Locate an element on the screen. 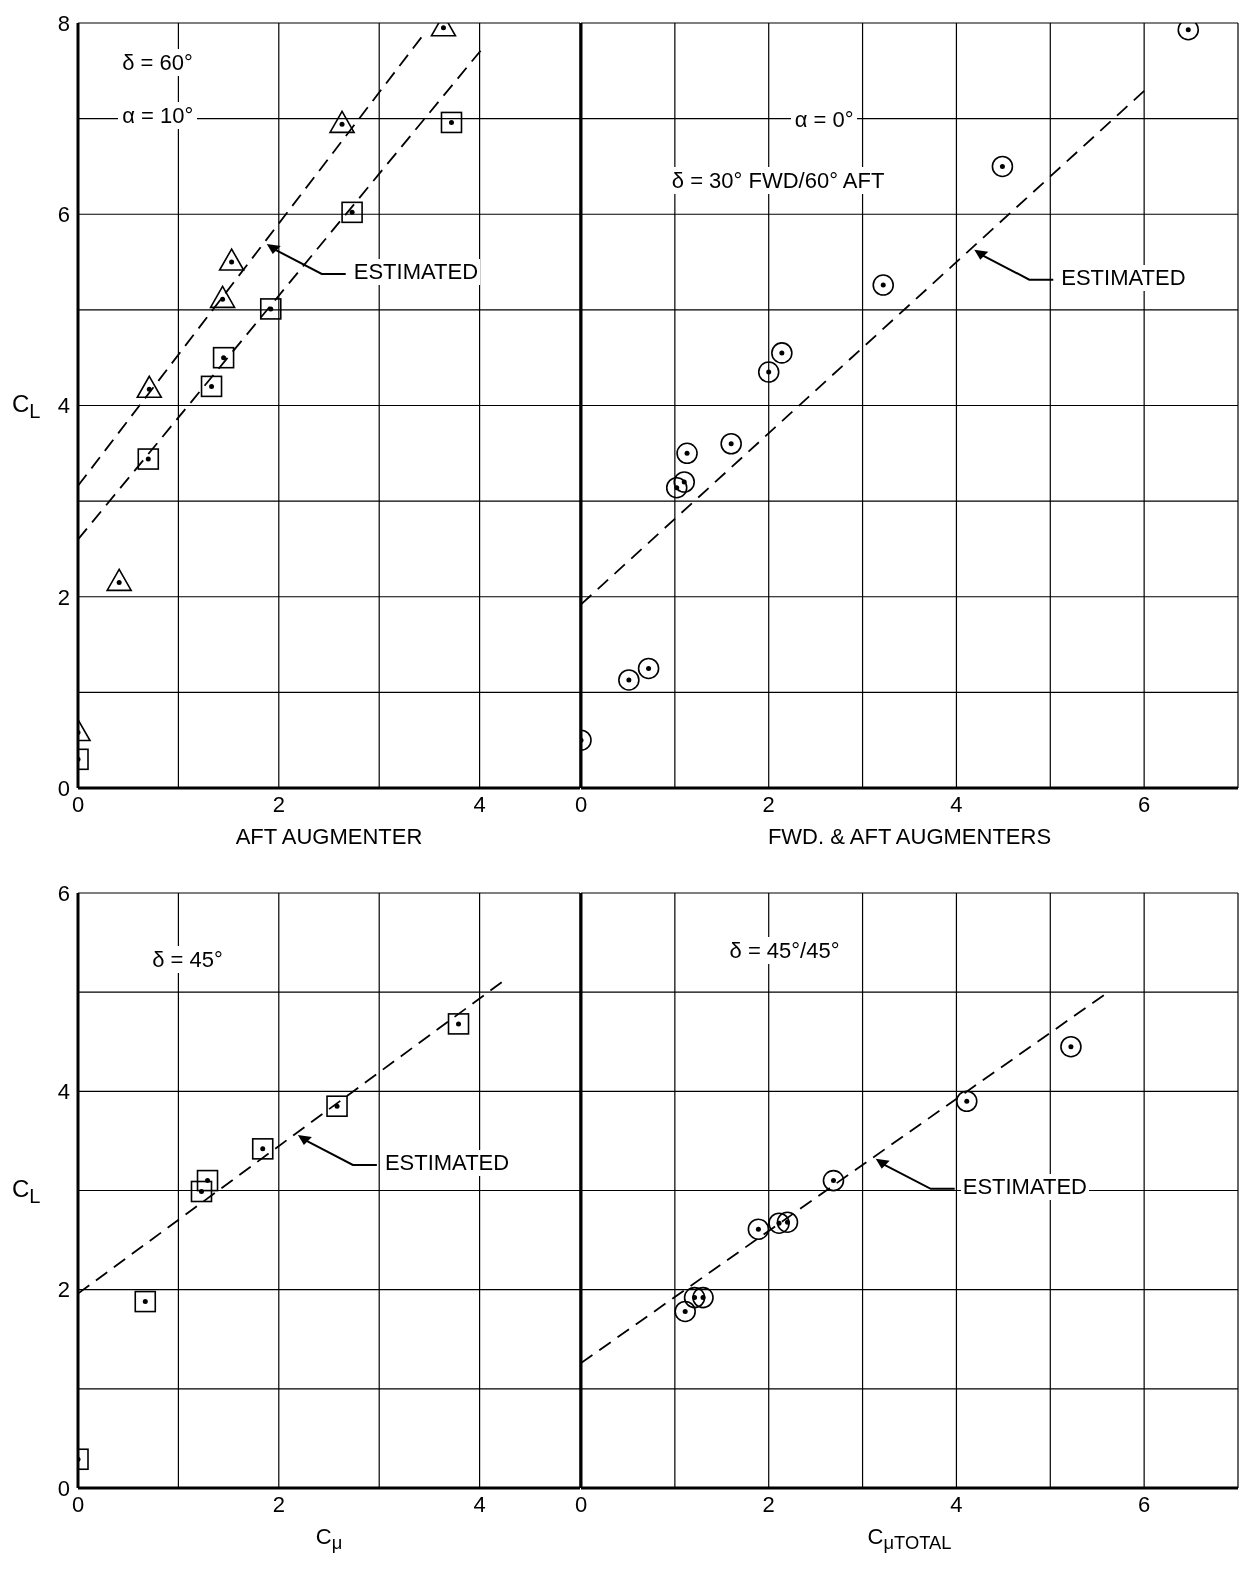 Image resolution: width=1254 pixels, height=1585 pixels. annotation: δ = 45°/45° is located at coordinates (784, 950).